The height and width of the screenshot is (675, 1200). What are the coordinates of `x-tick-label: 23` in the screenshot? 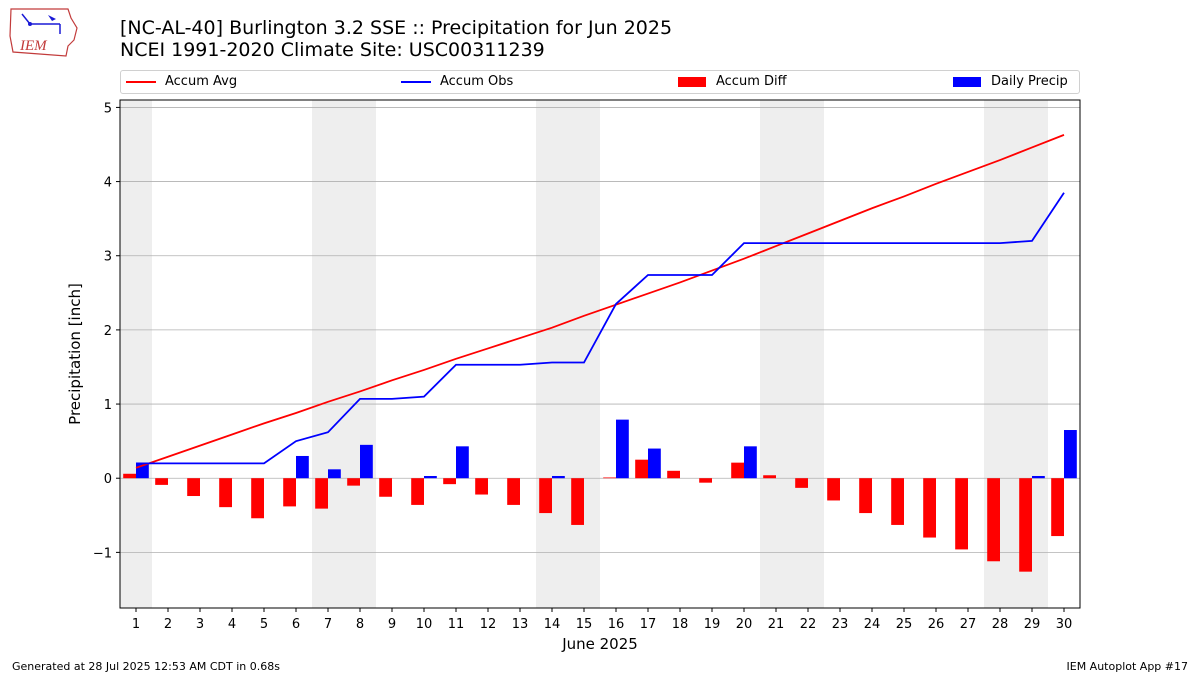 It's located at (840, 624).